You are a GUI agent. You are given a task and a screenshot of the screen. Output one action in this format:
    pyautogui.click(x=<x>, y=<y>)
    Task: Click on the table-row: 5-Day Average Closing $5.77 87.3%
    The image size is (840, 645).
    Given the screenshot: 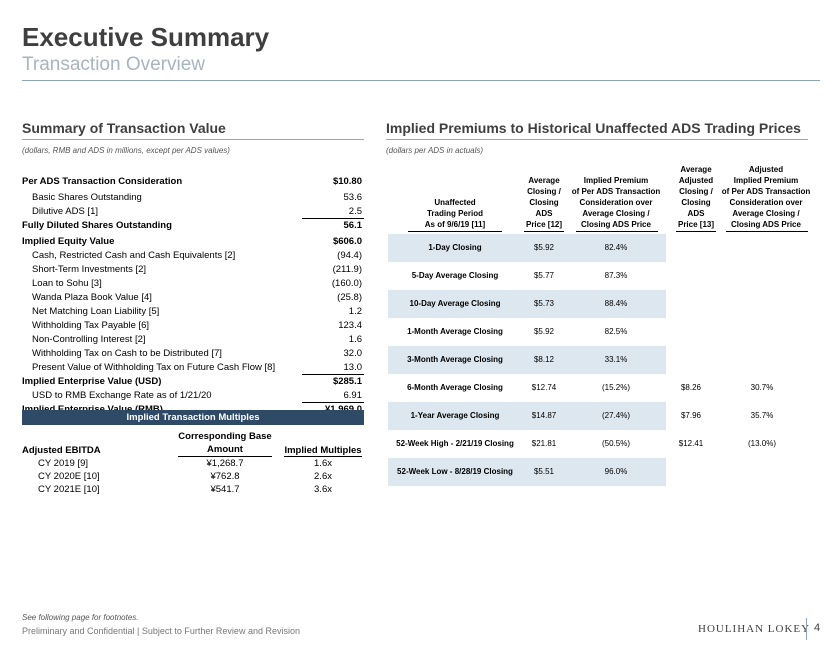 What is the action you would take?
    pyautogui.click(x=598, y=276)
    